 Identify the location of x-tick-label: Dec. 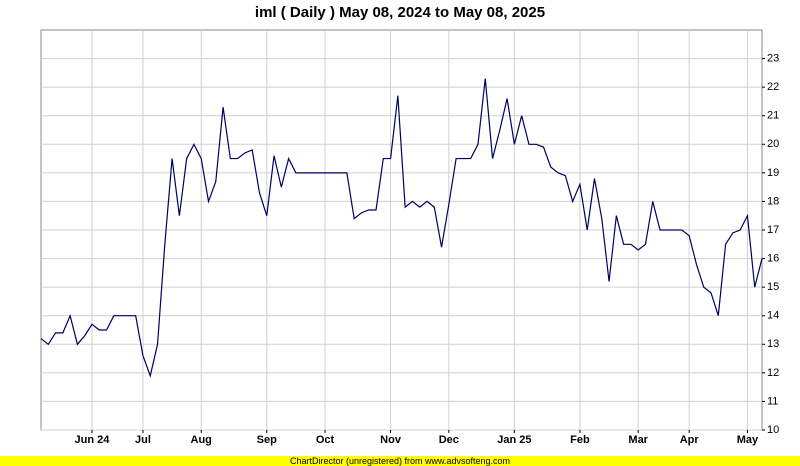
(449, 440).